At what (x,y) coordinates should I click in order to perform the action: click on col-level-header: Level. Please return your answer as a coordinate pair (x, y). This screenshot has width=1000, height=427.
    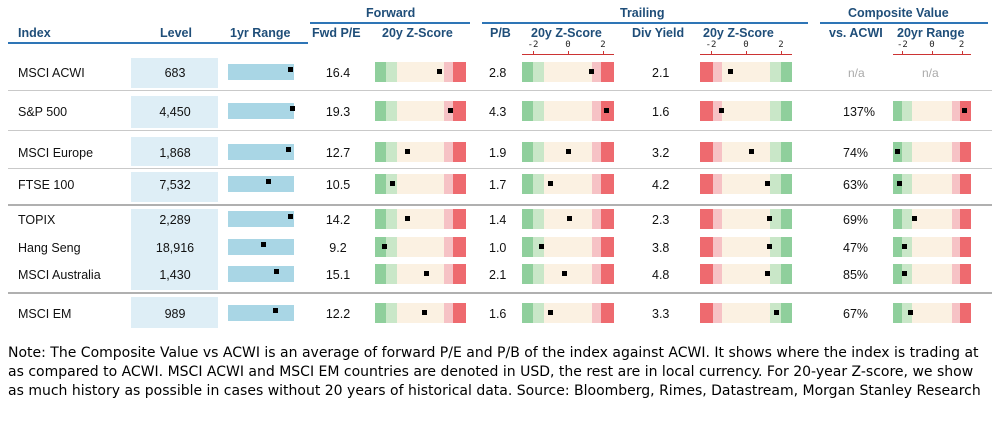
    Looking at the image, I should click on (176, 33).